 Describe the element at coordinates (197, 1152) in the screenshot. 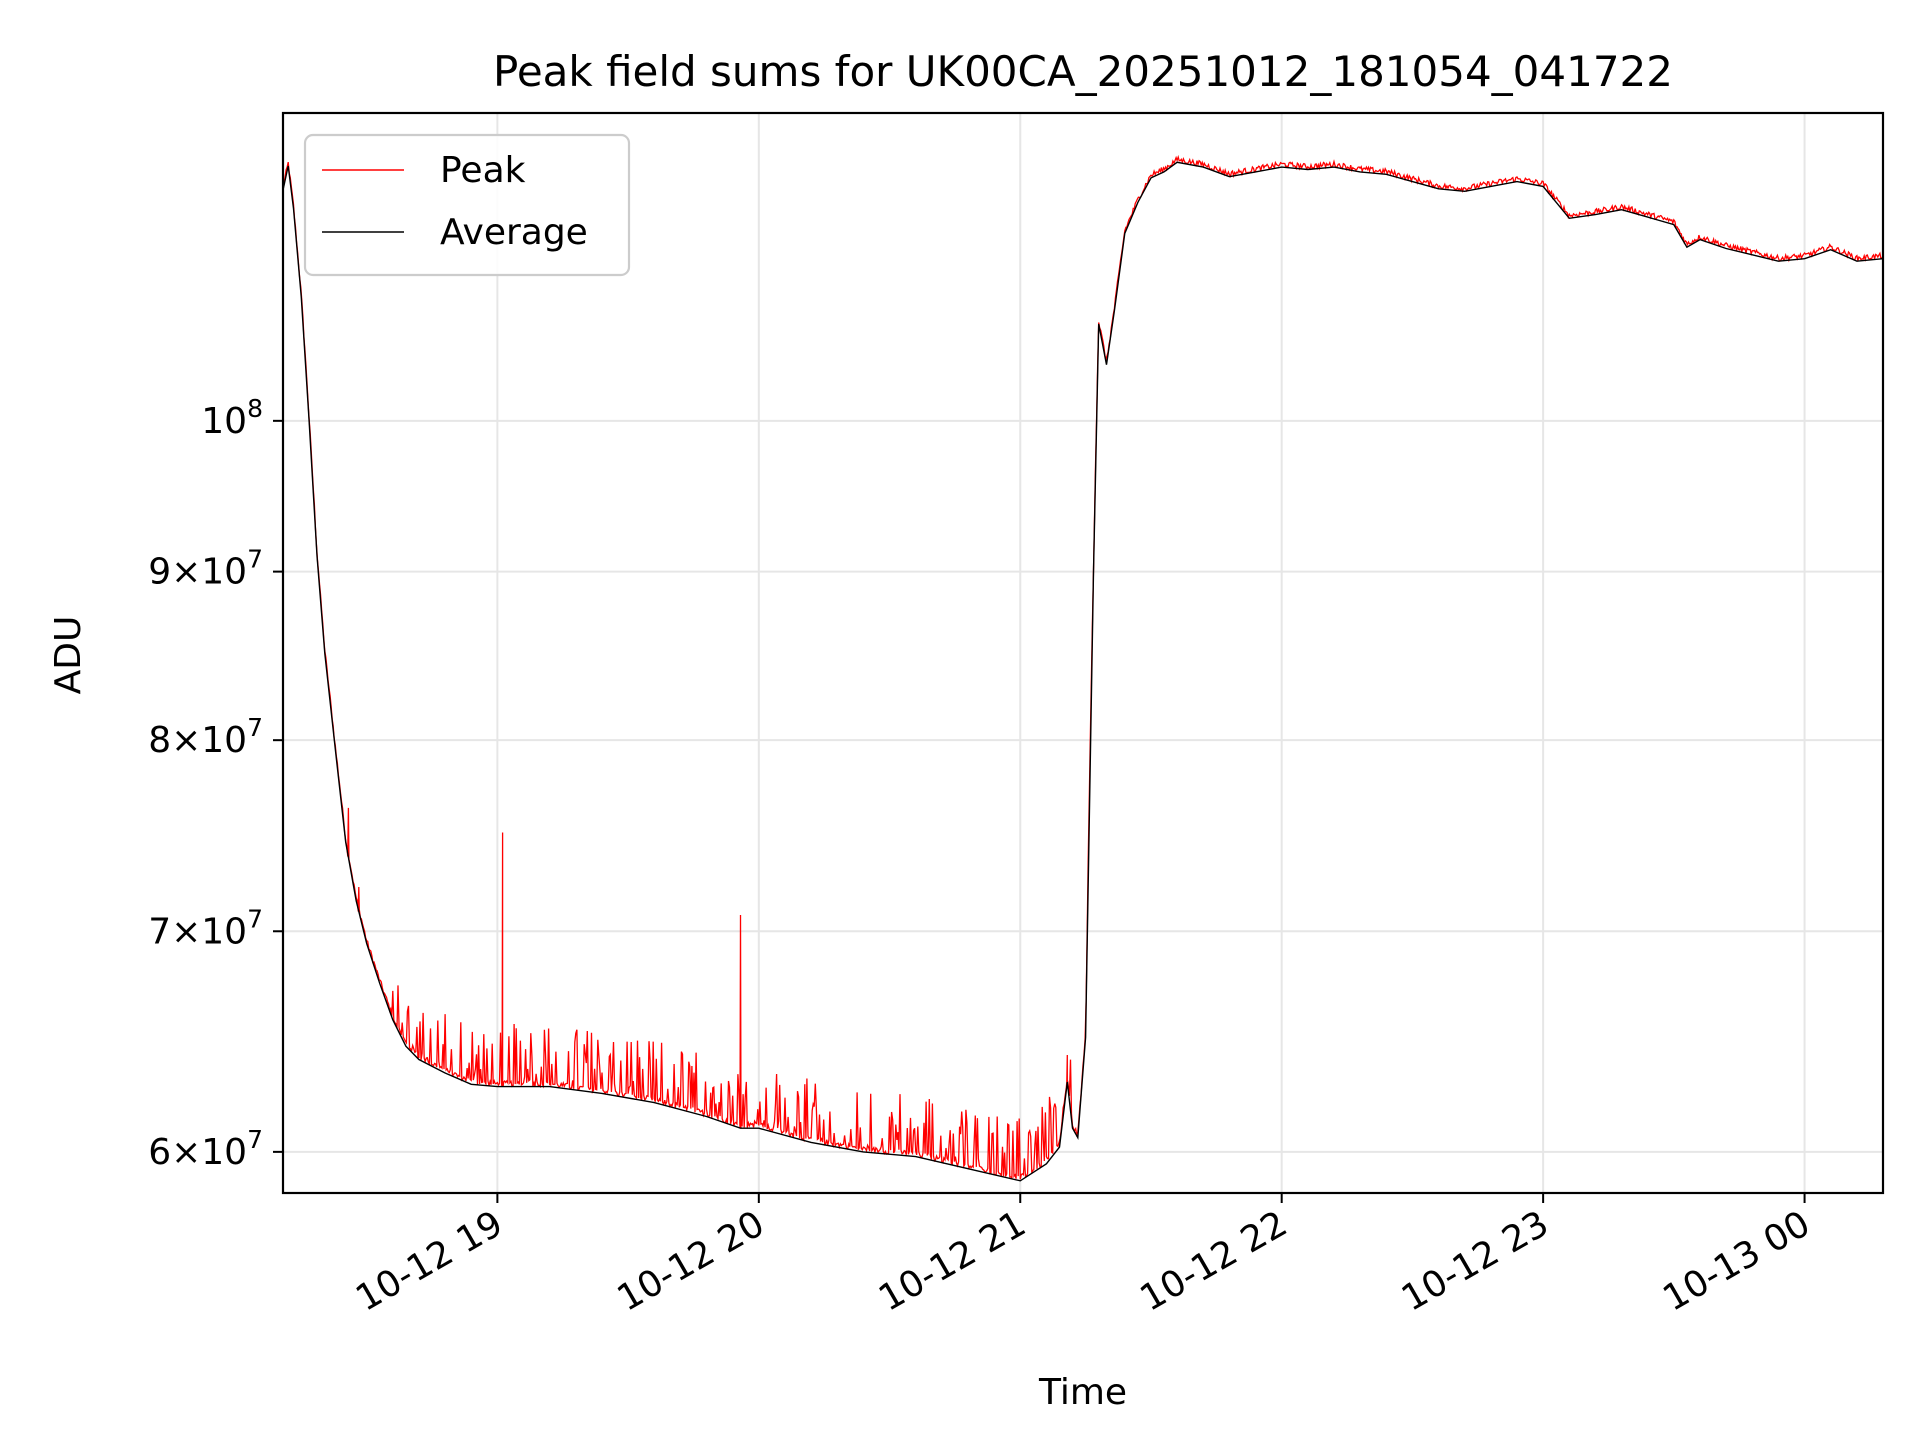

I see `y-tick-base: 6×10` at that location.